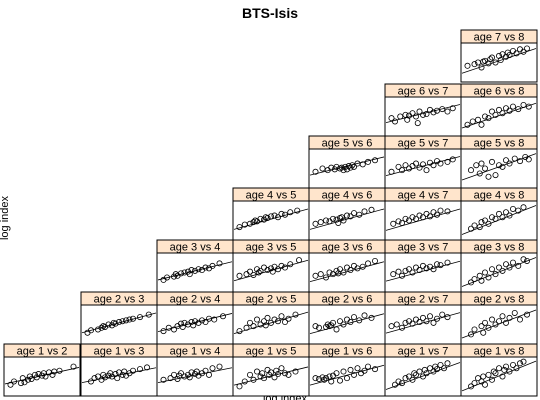 Image resolution: width=540 pixels, height=400 pixels. I want to click on panel: age 4 vs 8, so click(499, 214).